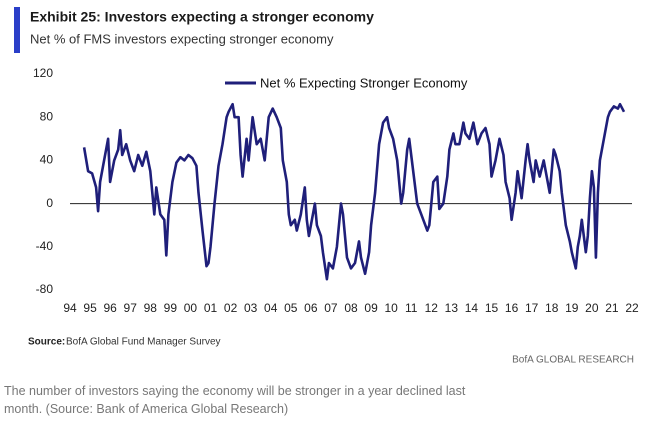 This screenshot has height=434, width=647. Describe the element at coordinates (632, 308) in the screenshot. I see `x-tick-label: 22` at that location.